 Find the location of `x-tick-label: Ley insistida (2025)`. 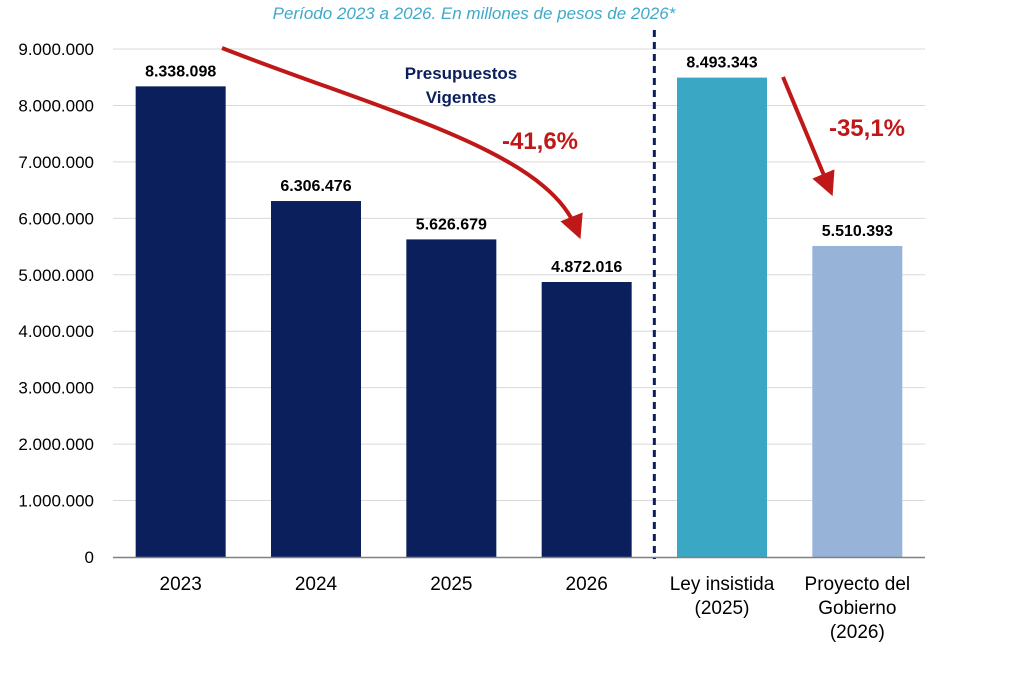

x-tick-label: Ley insistida (2025) is located at coordinates (722, 596).